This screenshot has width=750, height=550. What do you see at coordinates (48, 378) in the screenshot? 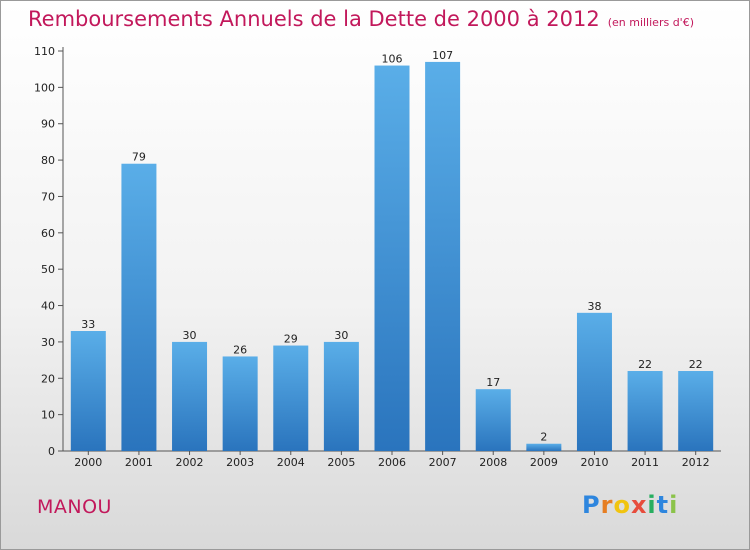
I see `y-tick-label: 20` at bounding box center [48, 378].